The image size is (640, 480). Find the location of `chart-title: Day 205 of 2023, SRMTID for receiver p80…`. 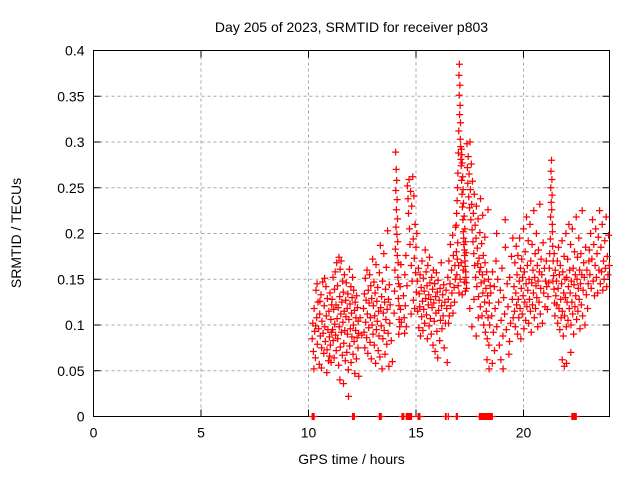

chart-title: Day 205 of 2023, SRMTID for receiver p80… is located at coordinates (351, 27).